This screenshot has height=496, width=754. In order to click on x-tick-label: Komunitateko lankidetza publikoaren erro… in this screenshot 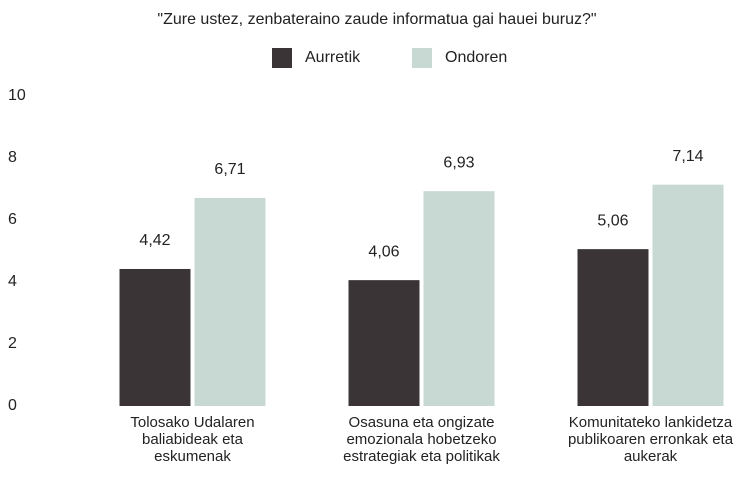, I will do `click(650, 439)`.